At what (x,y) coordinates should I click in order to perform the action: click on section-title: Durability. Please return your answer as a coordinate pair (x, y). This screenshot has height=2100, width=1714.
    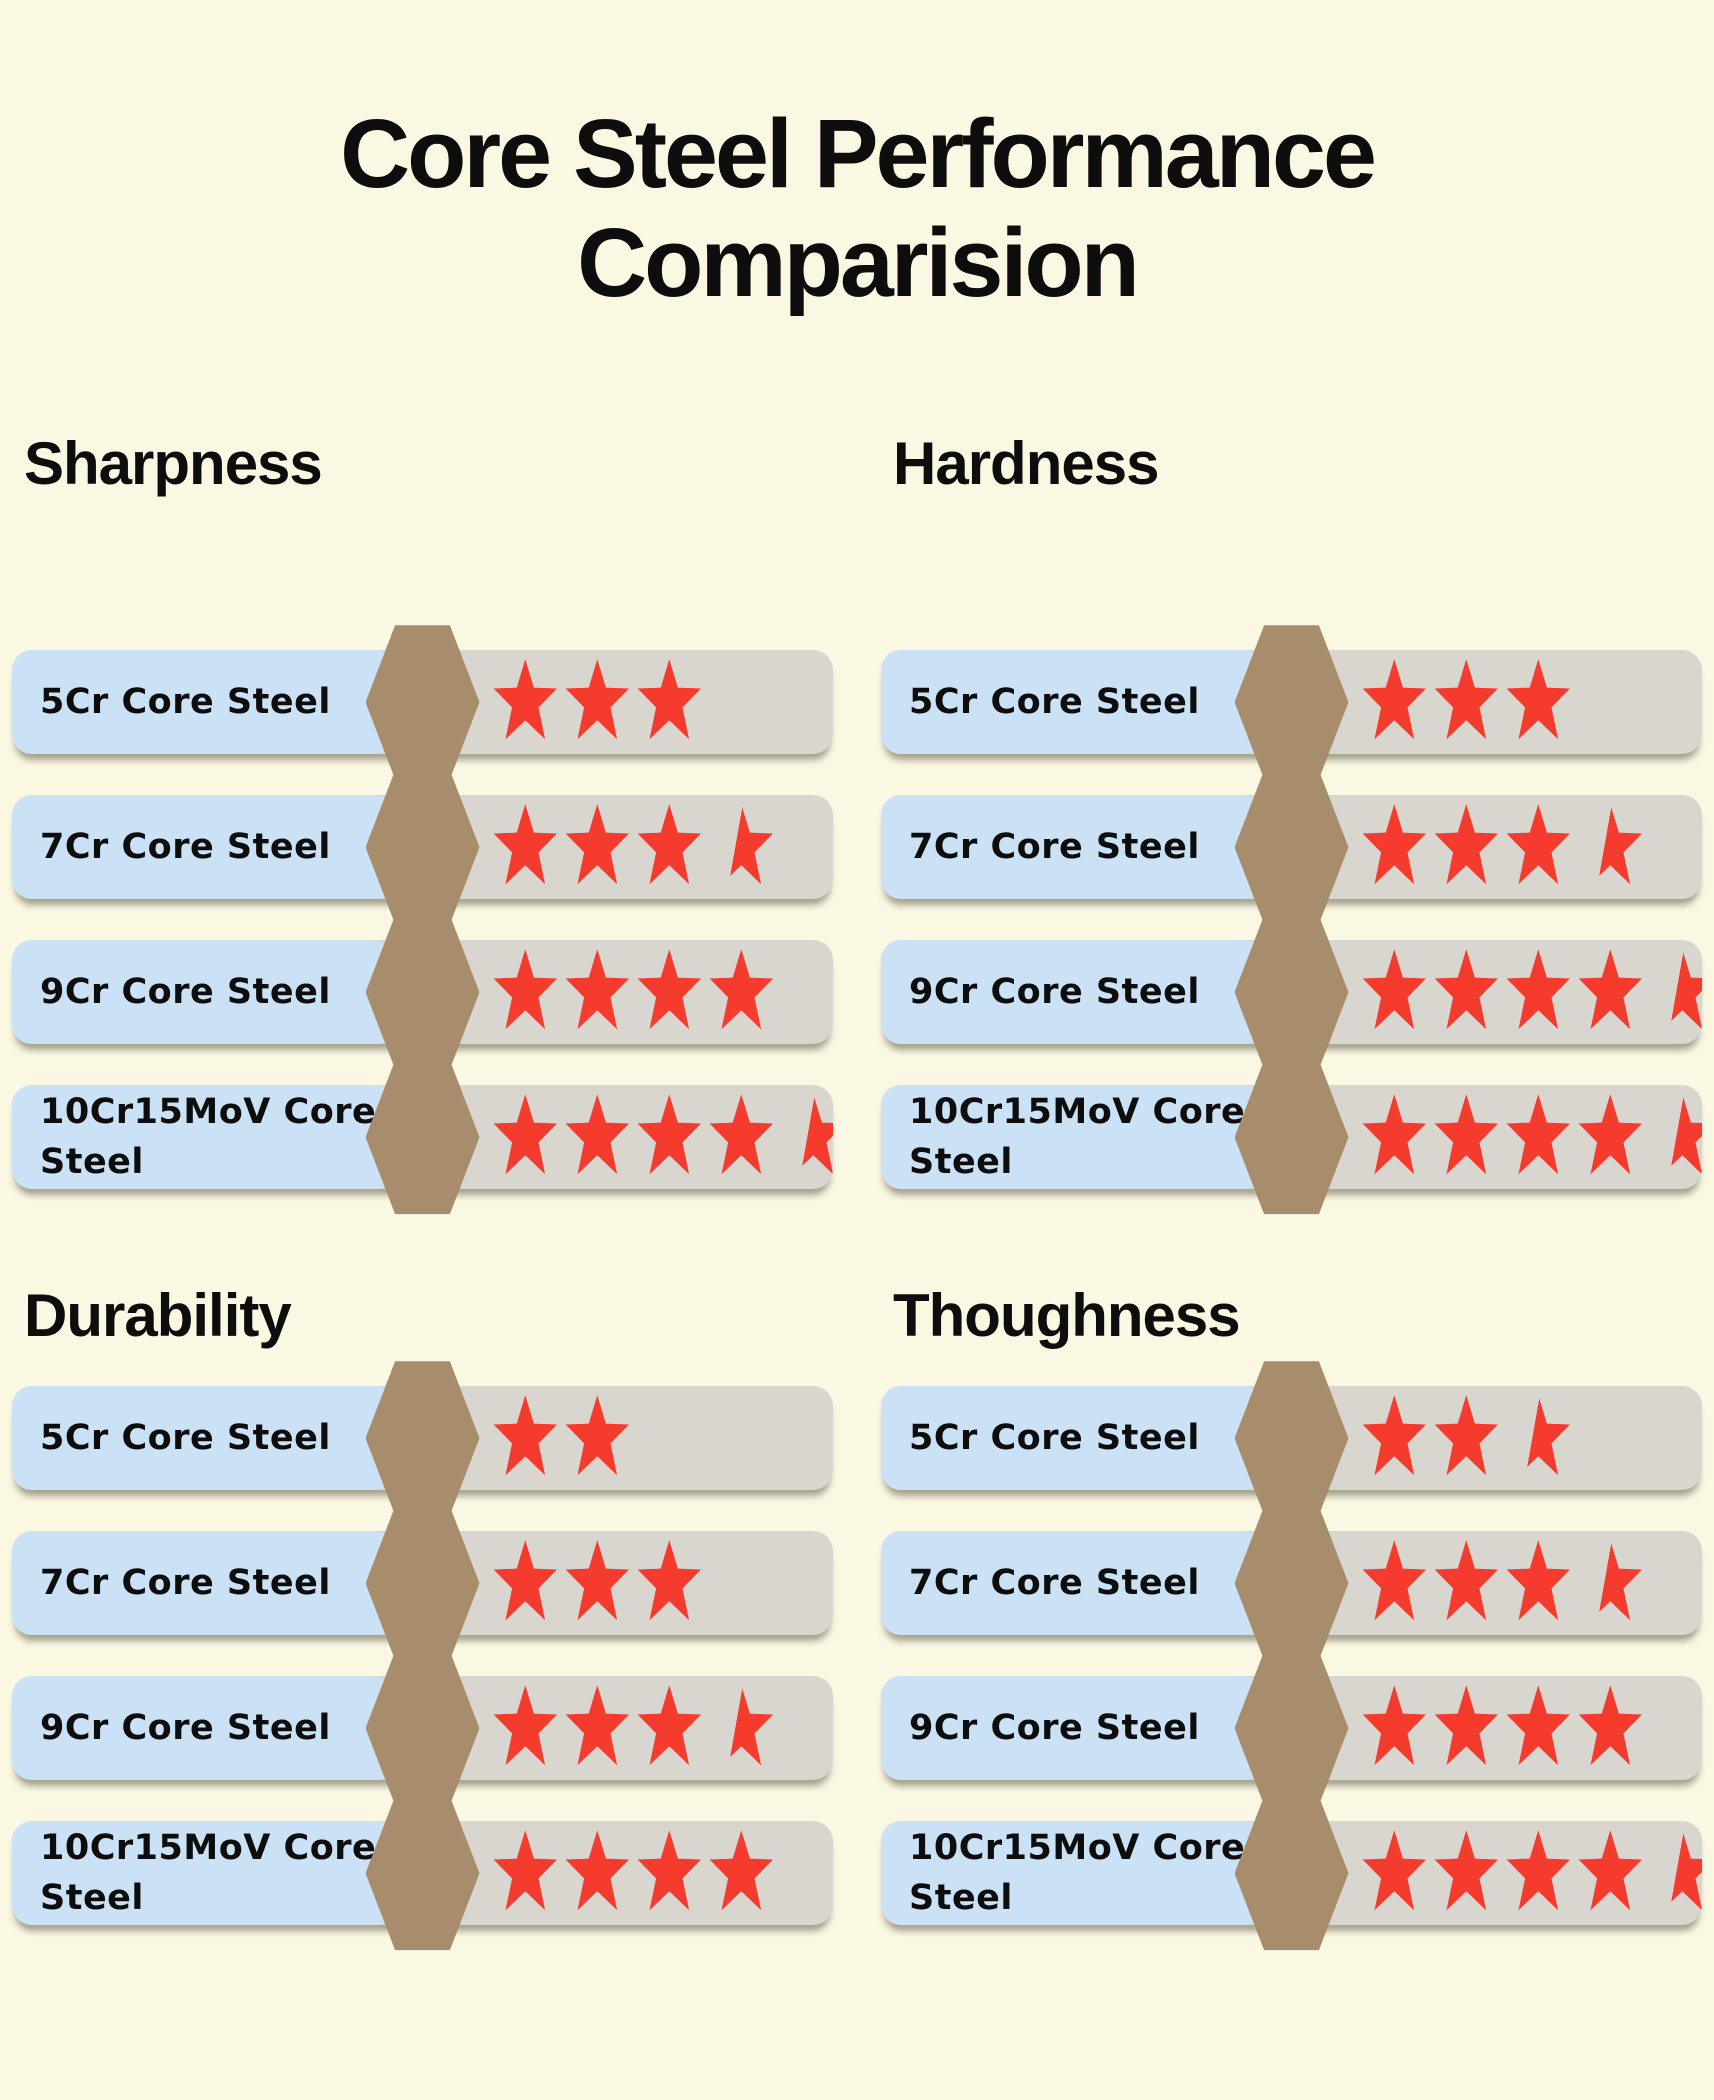
    Looking at the image, I should click on (158, 1316).